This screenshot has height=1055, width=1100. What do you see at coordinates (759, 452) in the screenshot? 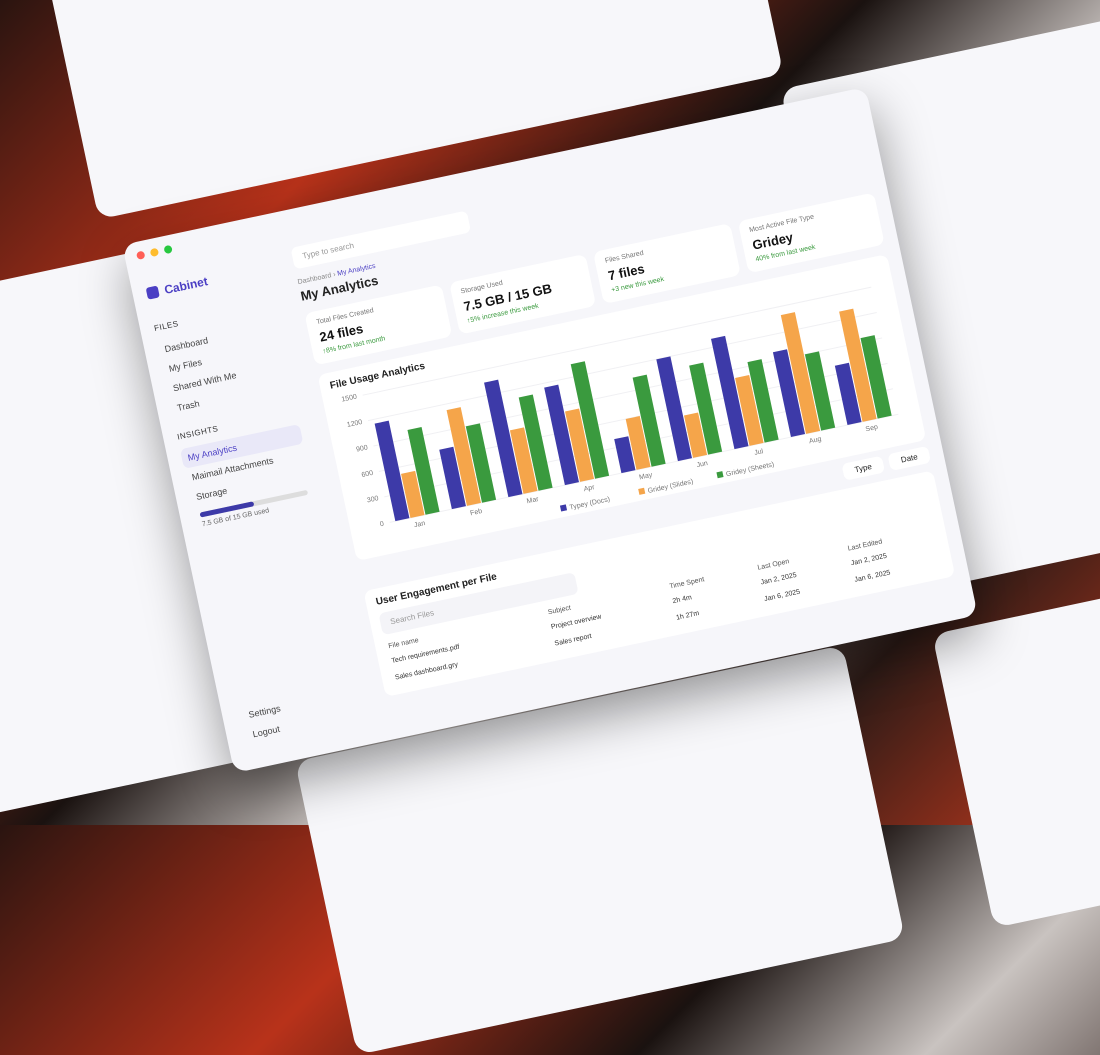
I see `x-tick-label: Jul` at bounding box center [759, 452].